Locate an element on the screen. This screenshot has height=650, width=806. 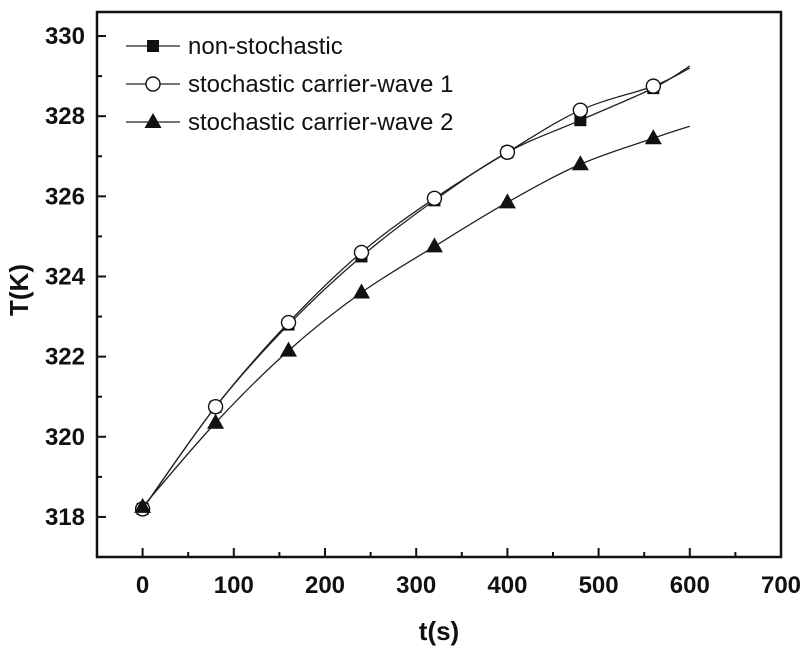
x-tick-label-500: 500 is located at coordinates (599, 585).